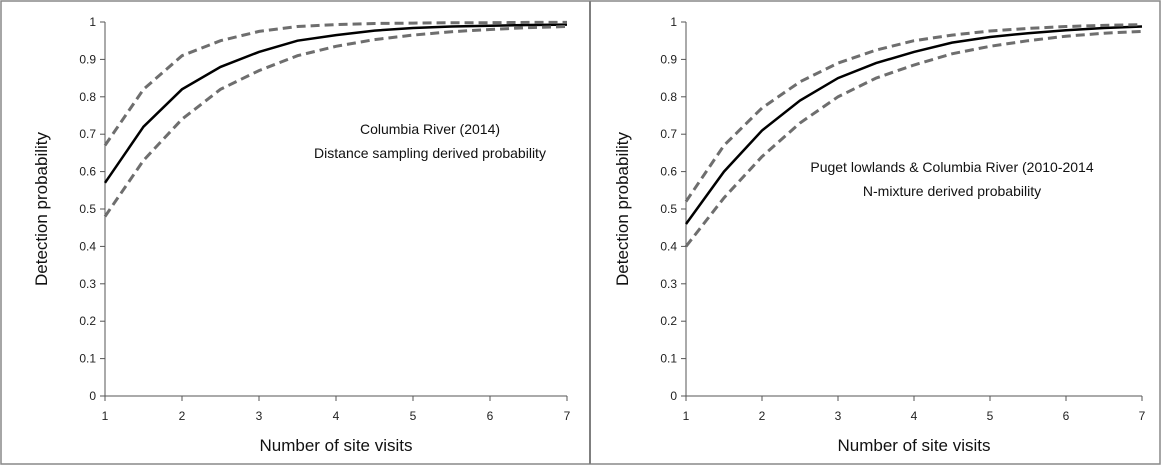 The height and width of the screenshot is (465, 1161). Describe the element at coordinates (430, 129) in the screenshot. I see `panel-annotation: Columbia River (2014)` at that location.